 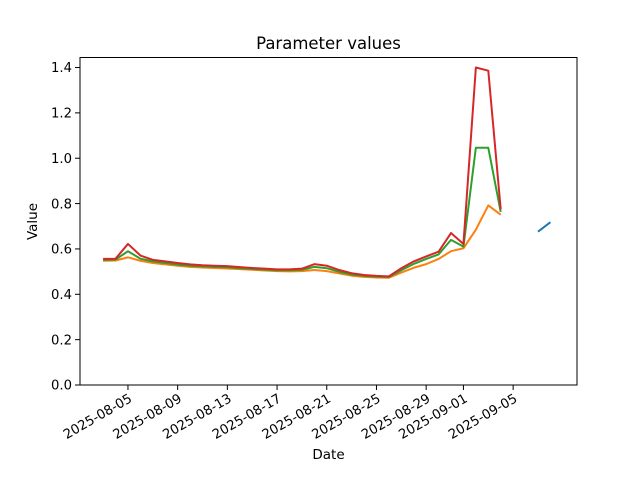 I want to click on y-axis-ticks: 0.0 0.2 0.4 0.6 0.8 1.0 1.2 1.4, so click(x=65, y=227).